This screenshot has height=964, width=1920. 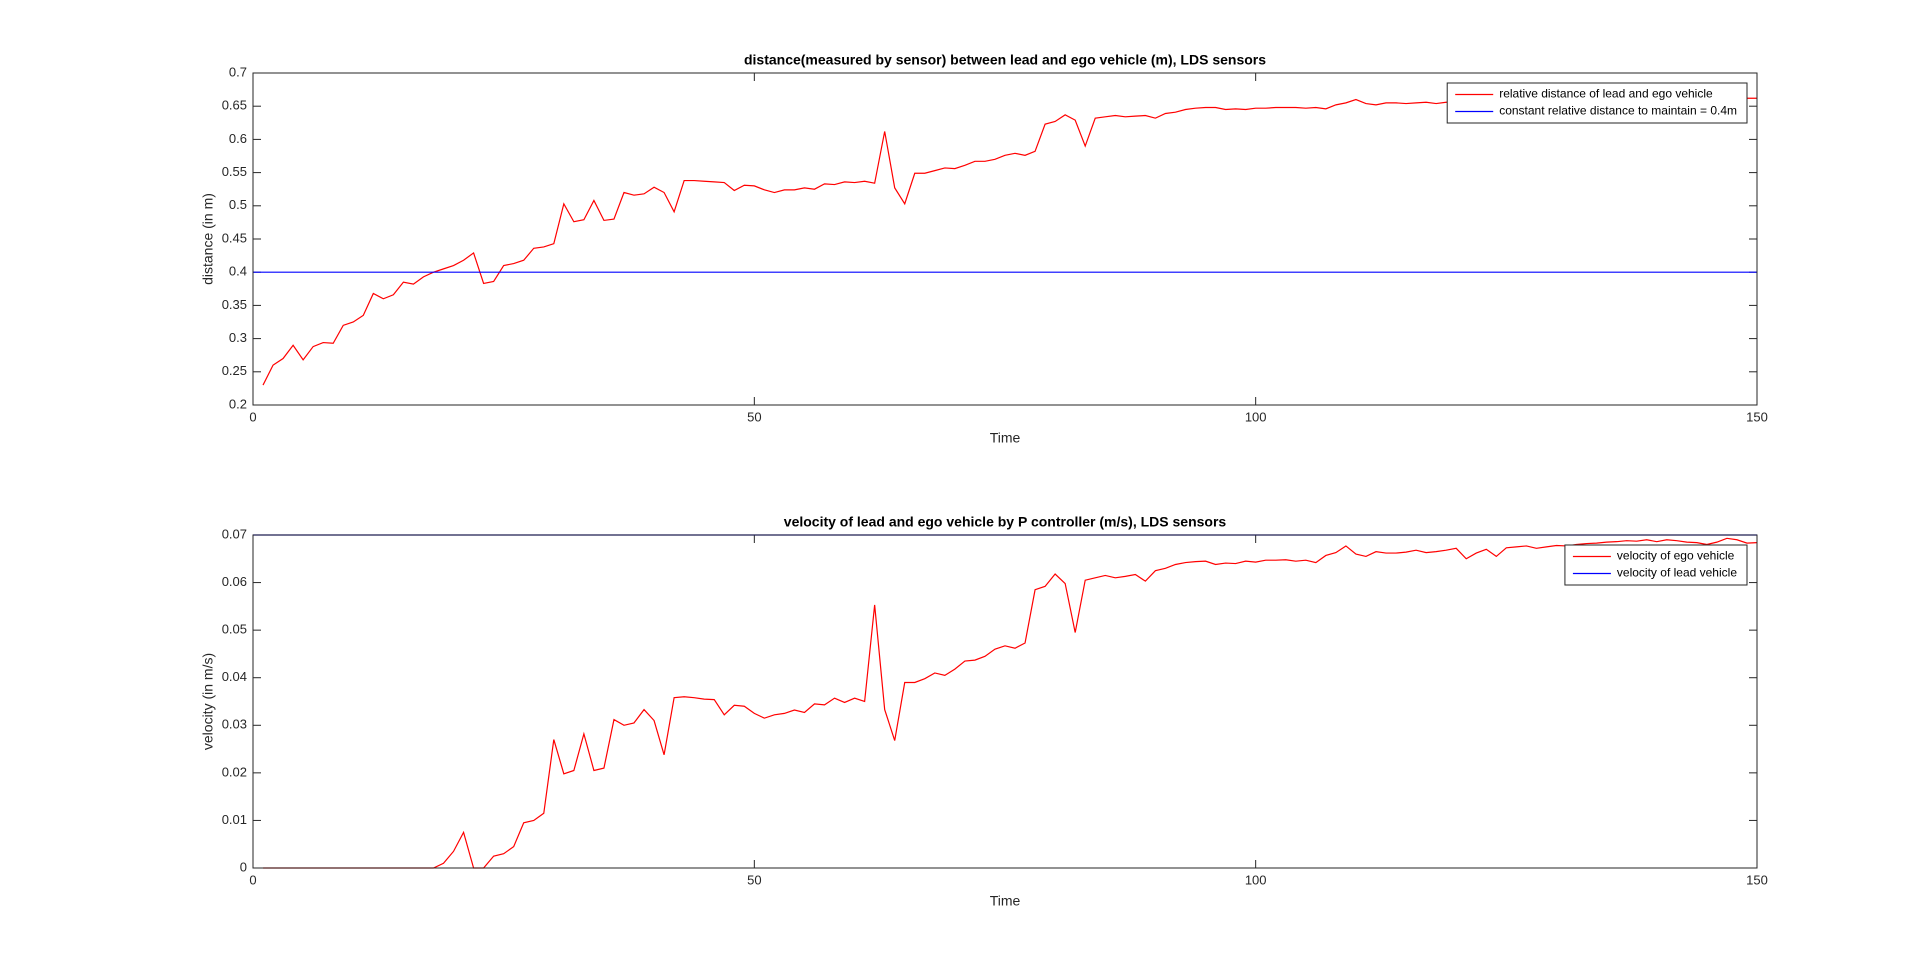 I want to click on y-tick-label: 0.03, so click(x=234, y=724).